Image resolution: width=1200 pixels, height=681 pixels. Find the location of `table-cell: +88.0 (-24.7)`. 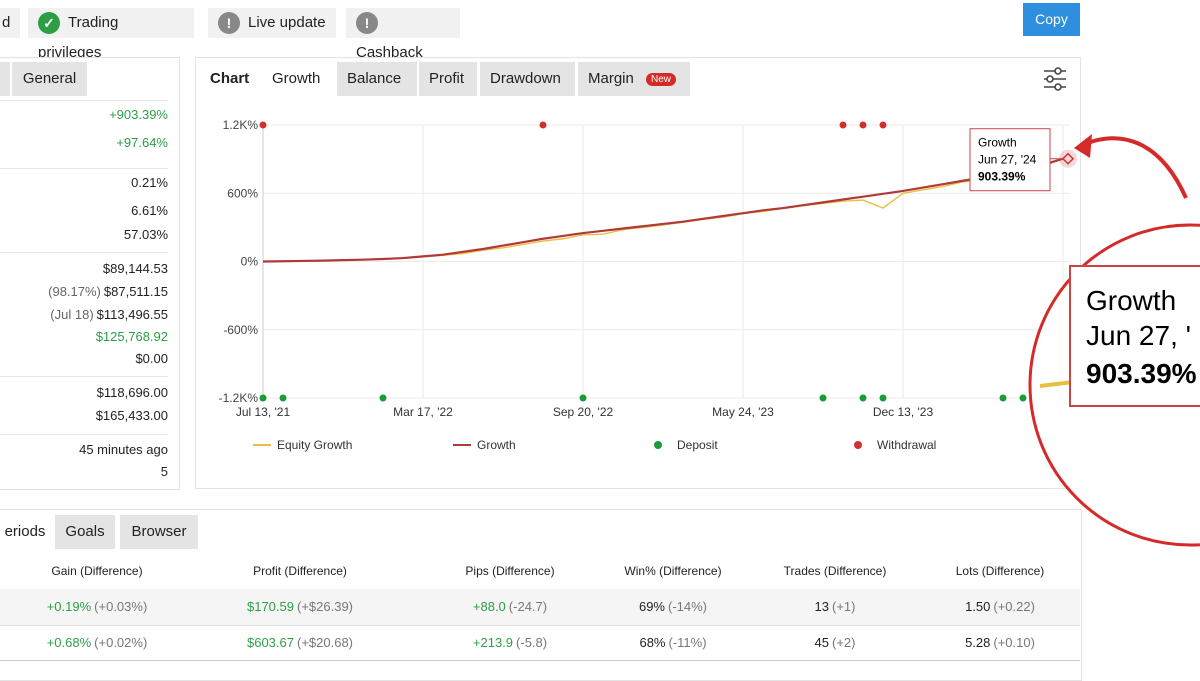

table-cell: +88.0 (-24.7) is located at coordinates (510, 606).